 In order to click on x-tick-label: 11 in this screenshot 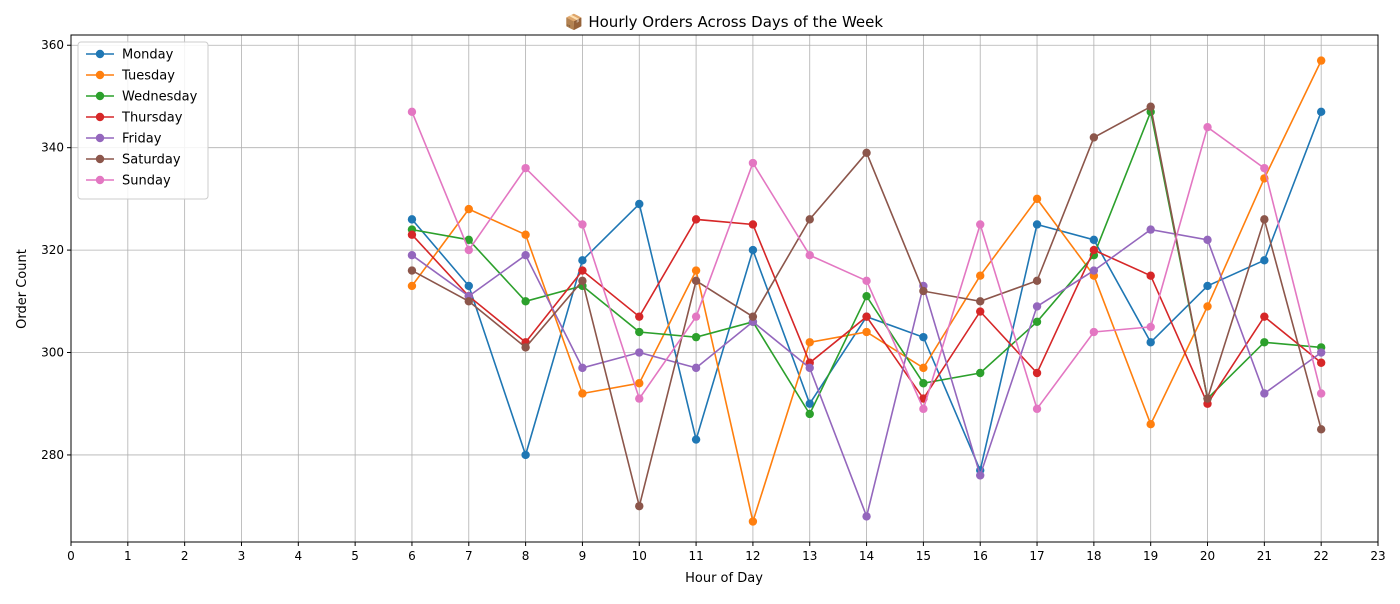, I will do `click(695, 556)`.